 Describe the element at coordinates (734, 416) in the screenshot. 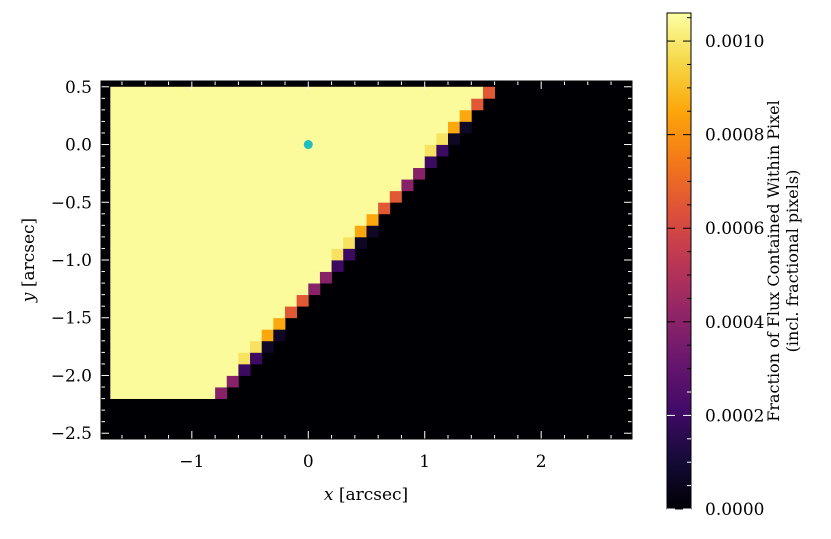

I see `colorbar-tick-label: 0.0002` at that location.